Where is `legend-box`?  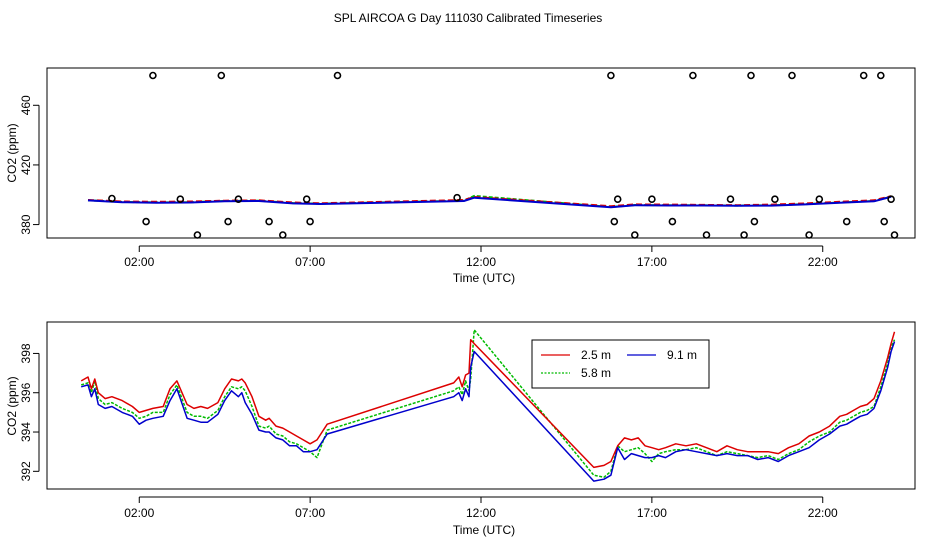
legend-box is located at coordinates (620, 364).